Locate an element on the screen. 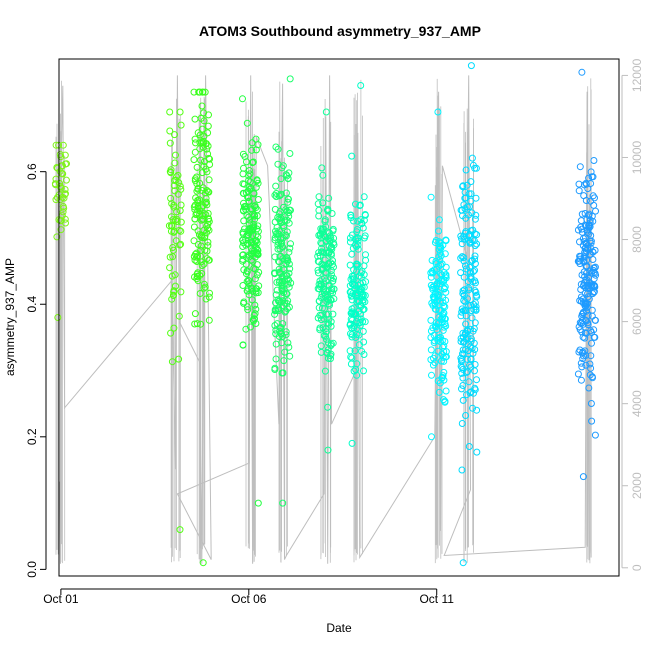  y-tick-label: 0.4 is located at coordinates (32, 304).